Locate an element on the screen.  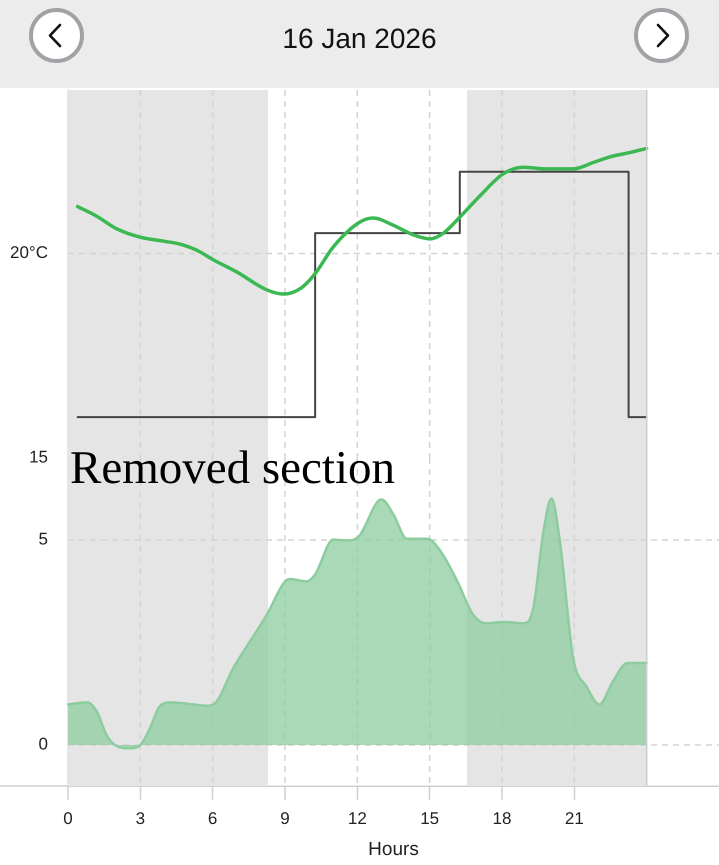
x-tick-label: 9 is located at coordinates (285, 818).